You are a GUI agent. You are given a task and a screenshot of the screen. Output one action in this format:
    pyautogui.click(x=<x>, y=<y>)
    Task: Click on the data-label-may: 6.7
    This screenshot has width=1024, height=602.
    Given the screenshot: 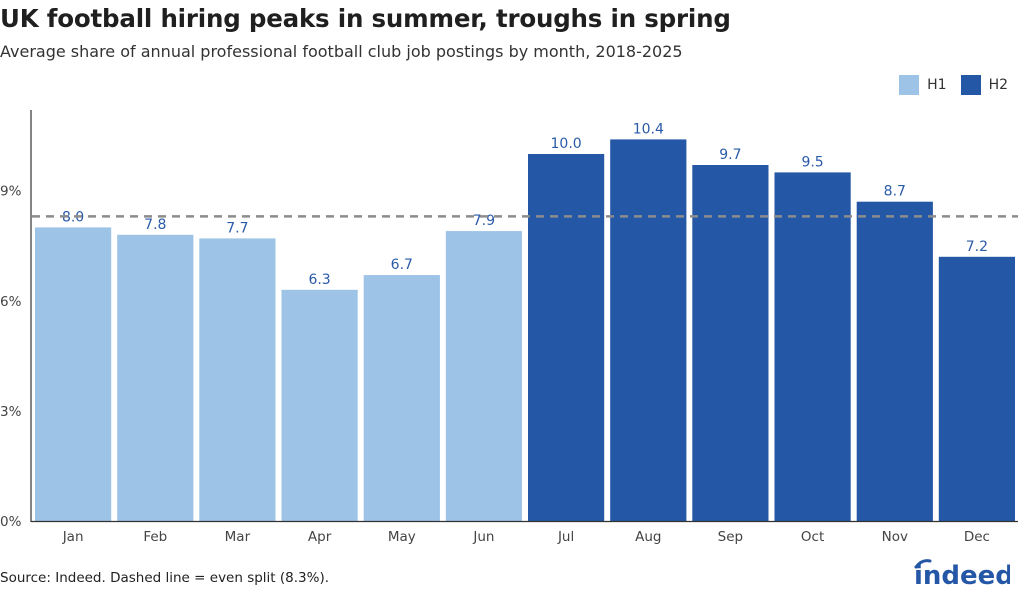 What is the action you would take?
    pyautogui.click(x=402, y=265)
    